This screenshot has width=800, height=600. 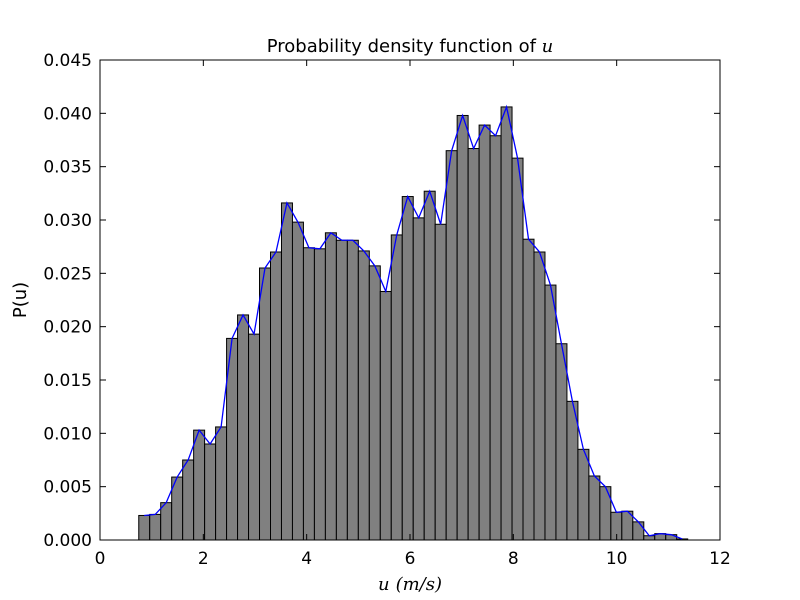 I want to click on y-tick-label: 0.010, so click(x=67, y=434).